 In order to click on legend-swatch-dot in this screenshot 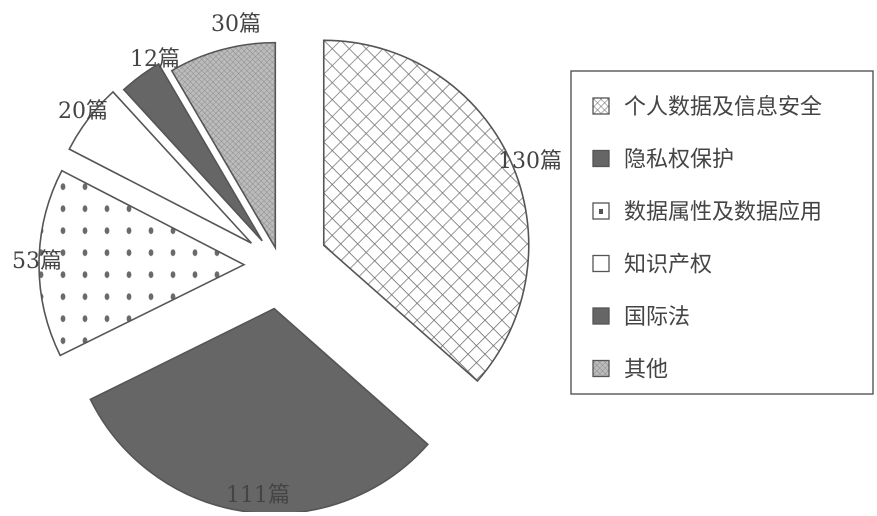, I will do `click(601, 211)`.